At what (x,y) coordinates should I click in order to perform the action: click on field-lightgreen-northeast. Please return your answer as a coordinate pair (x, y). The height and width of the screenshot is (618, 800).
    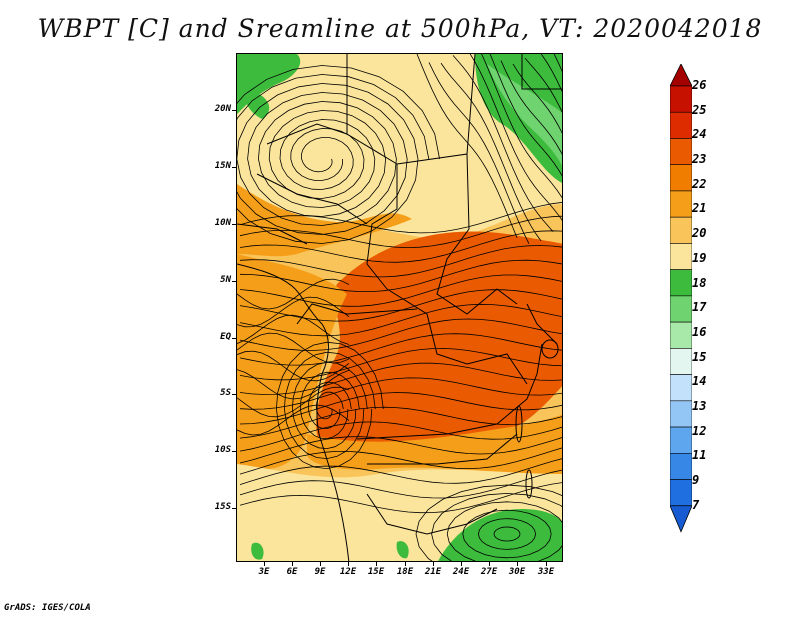
    Looking at the image, I should click on (524, 115).